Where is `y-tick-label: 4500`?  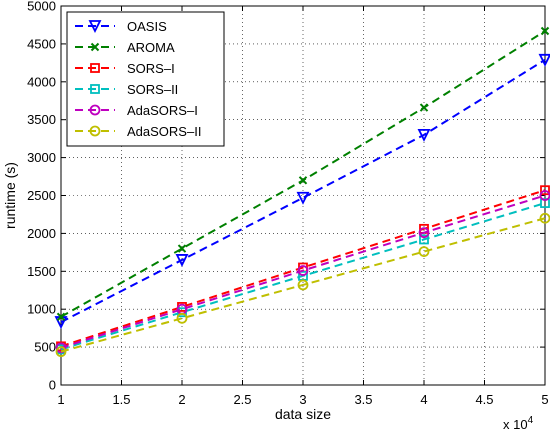 y-tick-label: 4500 is located at coordinates (41, 43).